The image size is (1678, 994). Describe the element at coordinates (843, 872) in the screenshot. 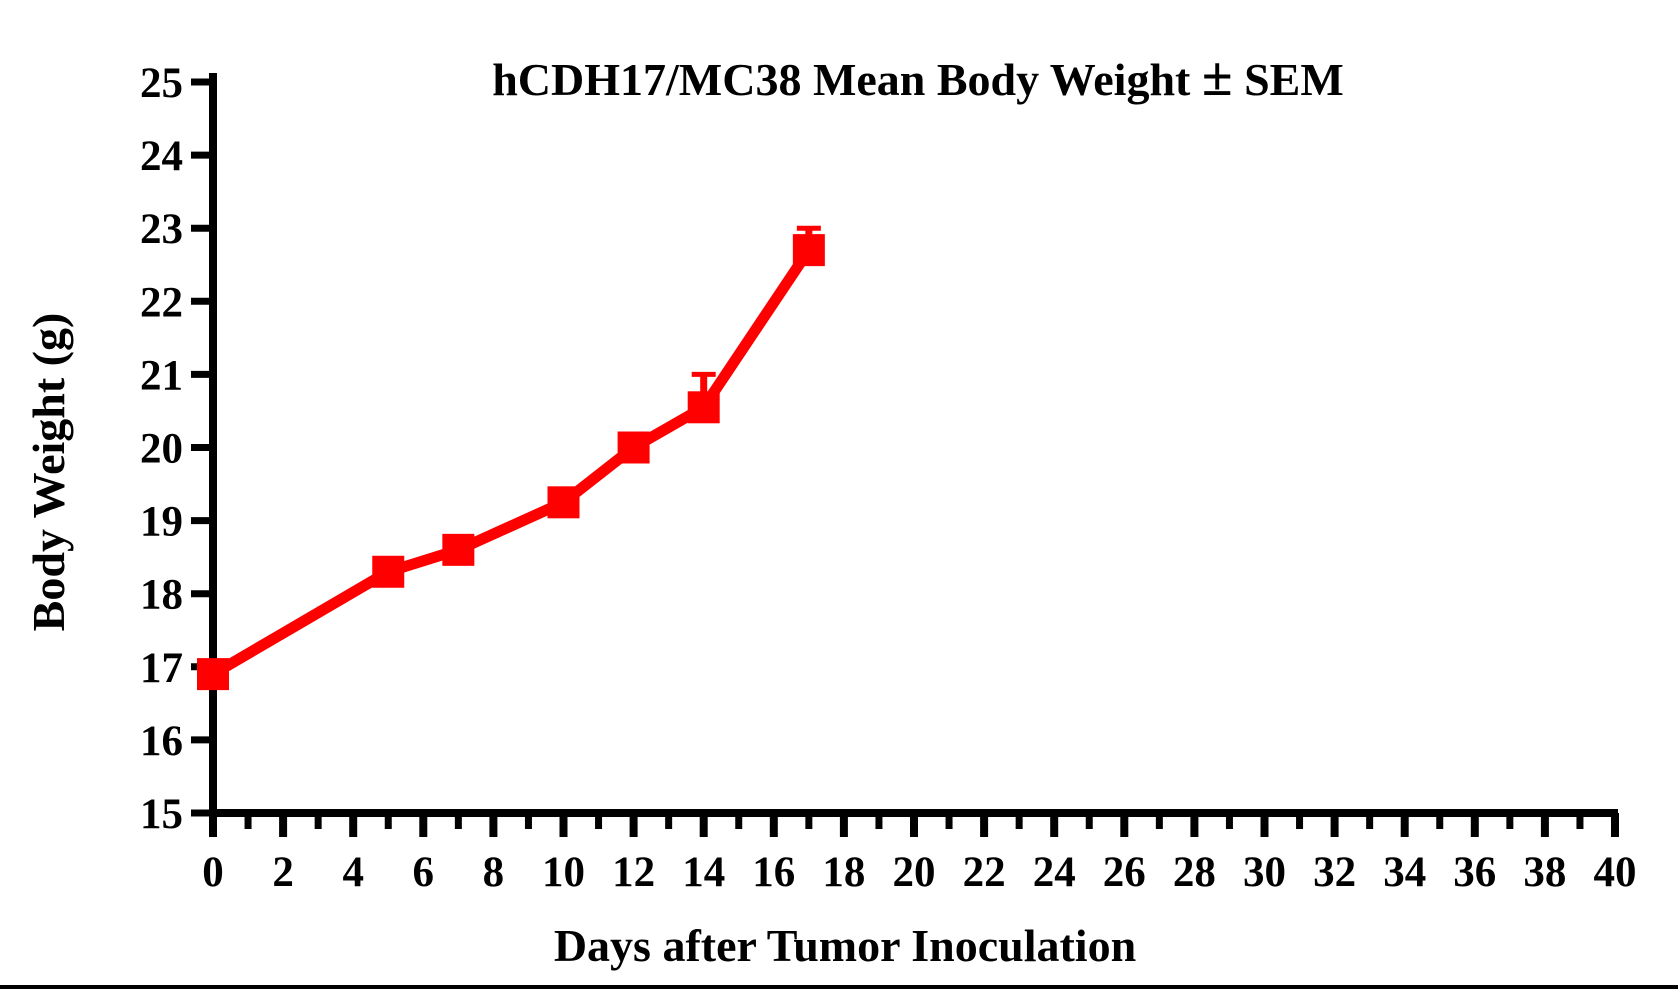

I see `x-tick-label: 18` at that location.